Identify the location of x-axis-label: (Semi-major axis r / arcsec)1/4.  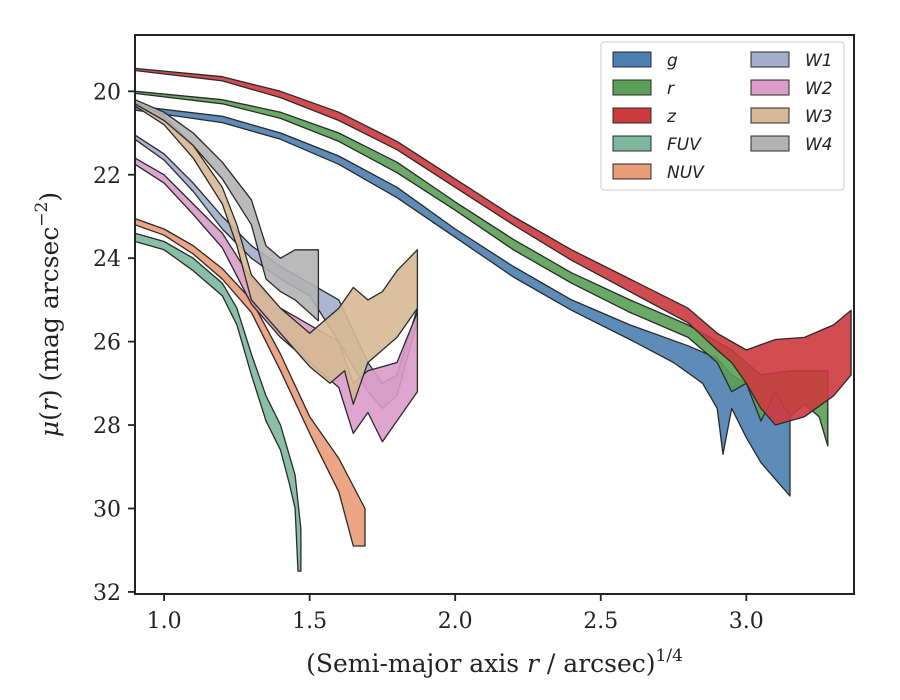
(494, 662).